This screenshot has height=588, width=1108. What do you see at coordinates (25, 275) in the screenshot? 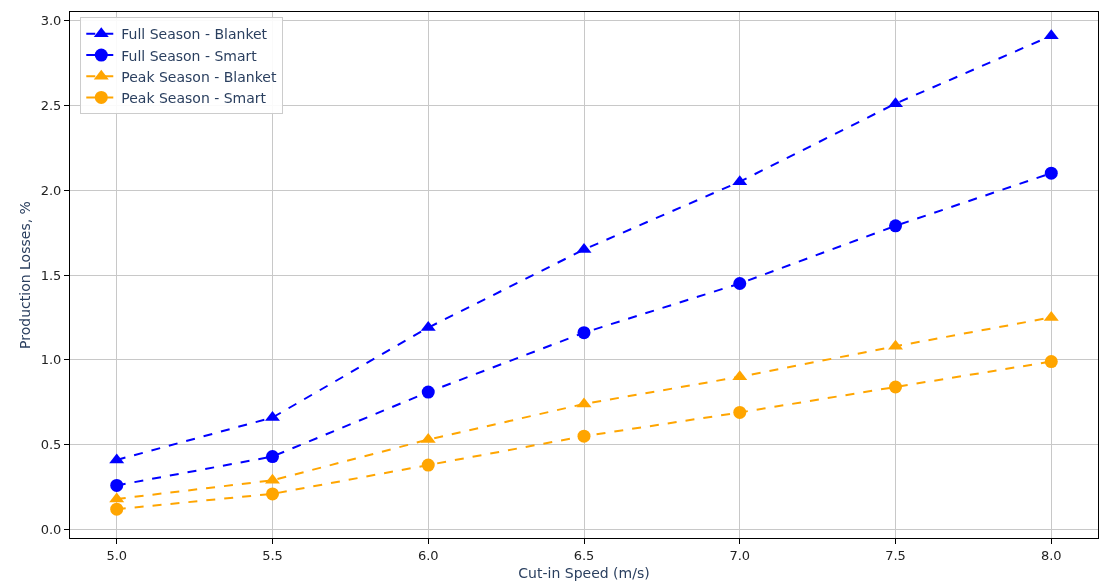
I see `y-axis-title: Production Losses, %` at bounding box center [25, 275].